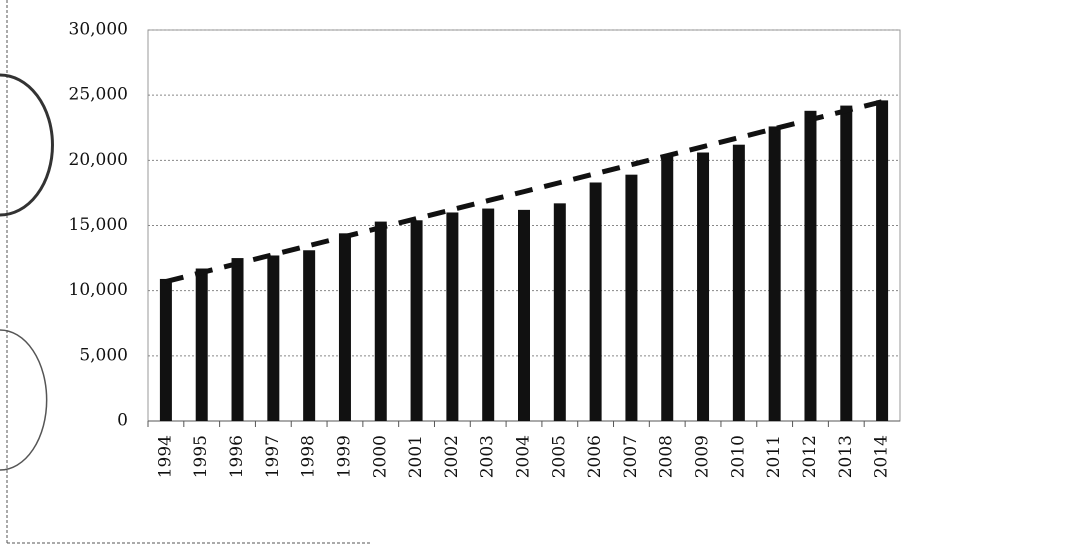  Describe the element at coordinates (98, 225) in the screenshot. I see `y-tick-label: 15,000` at that location.